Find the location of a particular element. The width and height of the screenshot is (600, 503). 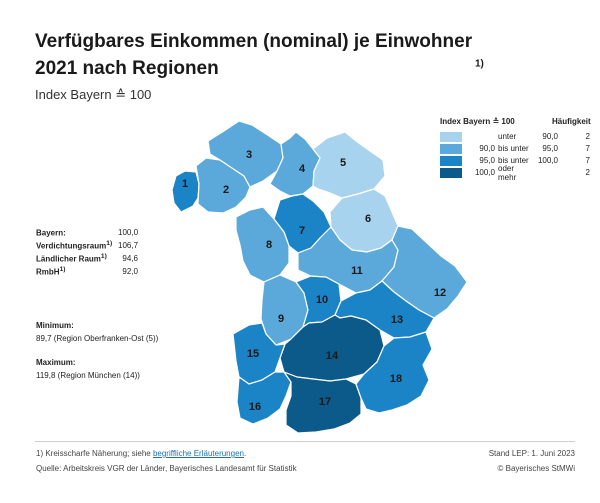

region-18-label: 18 is located at coordinates (396, 379).